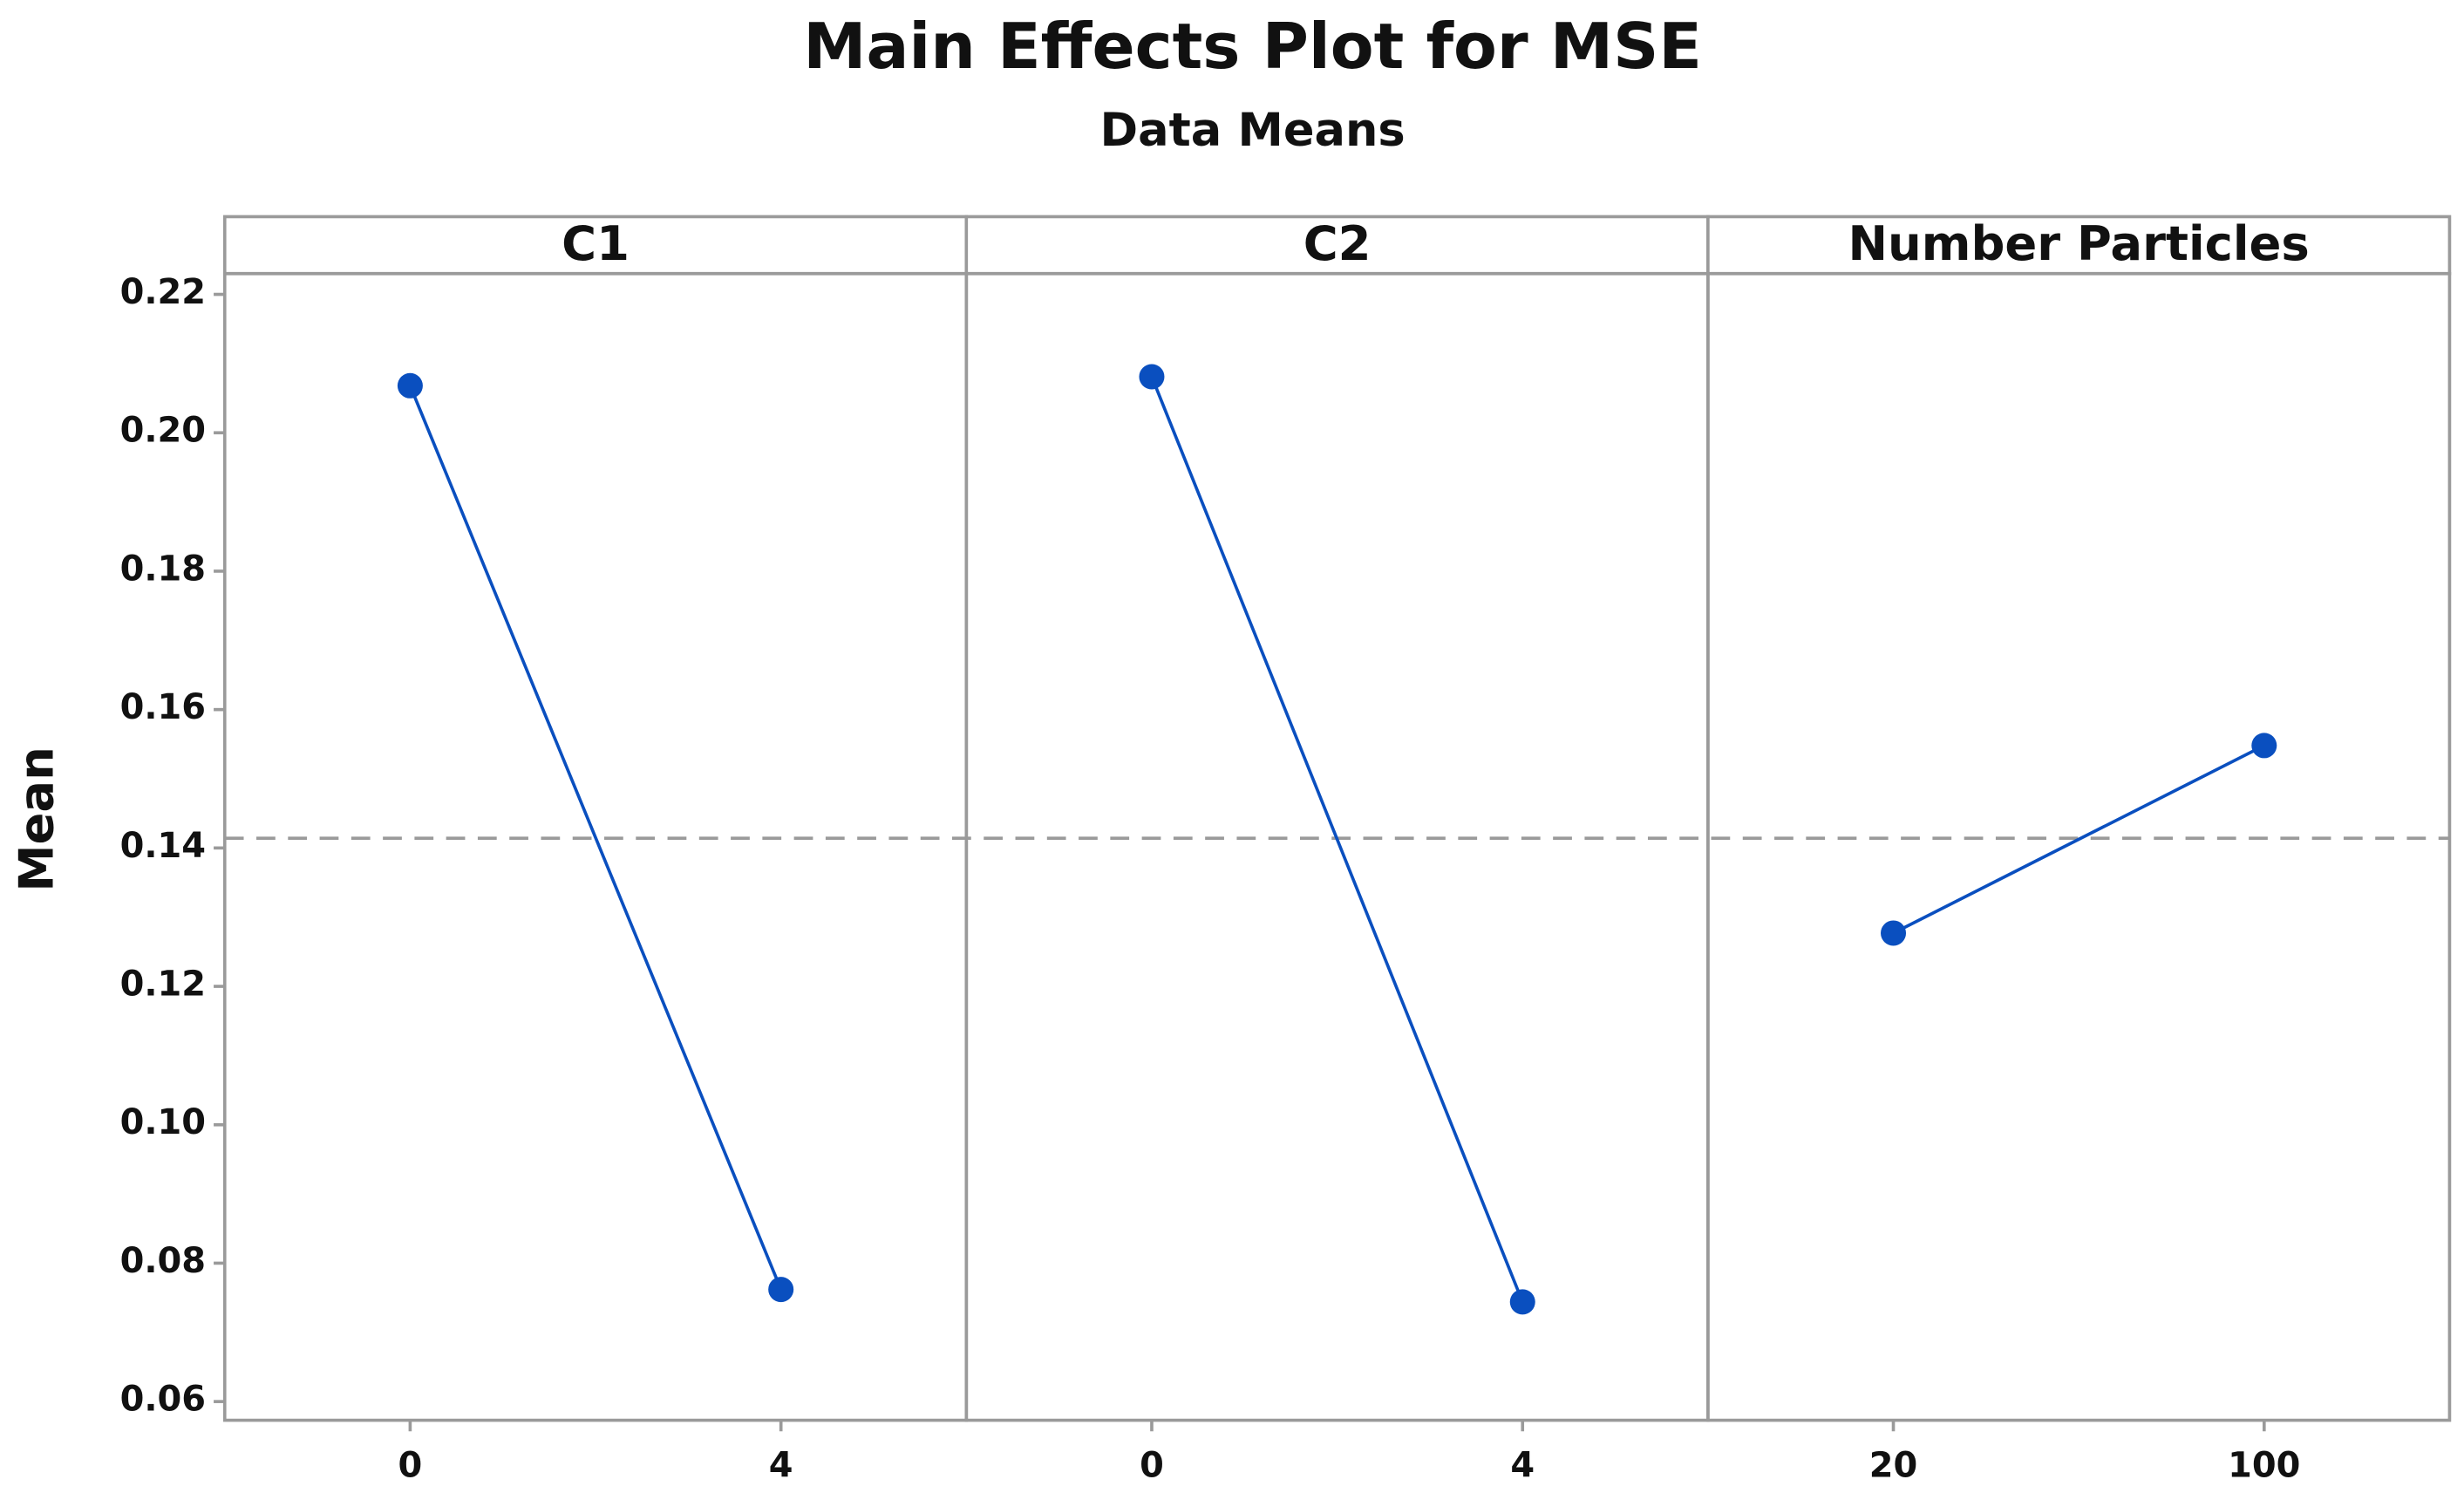 The image size is (2464, 1493). What do you see at coordinates (163, 1400) in the screenshot?
I see `y-tick-label: 0.06` at bounding box center [163, 1400].